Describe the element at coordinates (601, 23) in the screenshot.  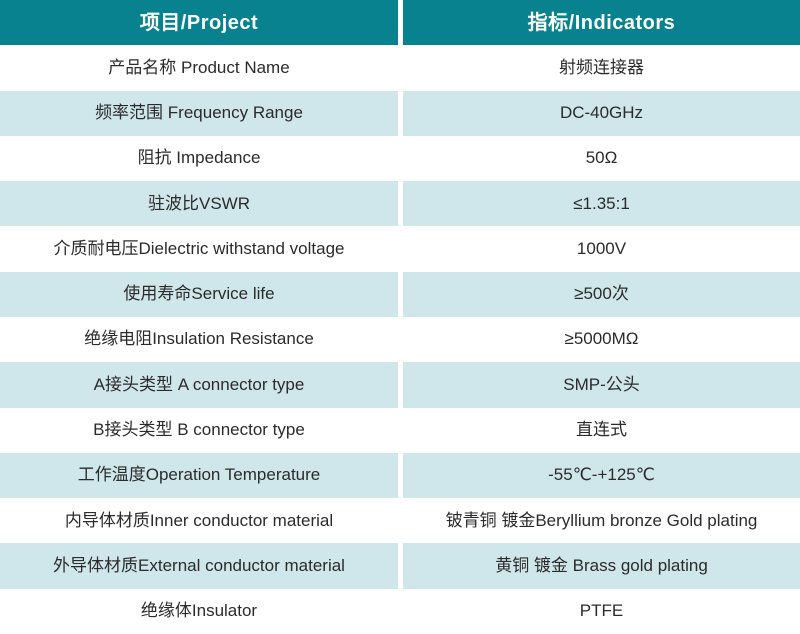
I see `header-cell-indicators: 指标/Indicators` at that location.